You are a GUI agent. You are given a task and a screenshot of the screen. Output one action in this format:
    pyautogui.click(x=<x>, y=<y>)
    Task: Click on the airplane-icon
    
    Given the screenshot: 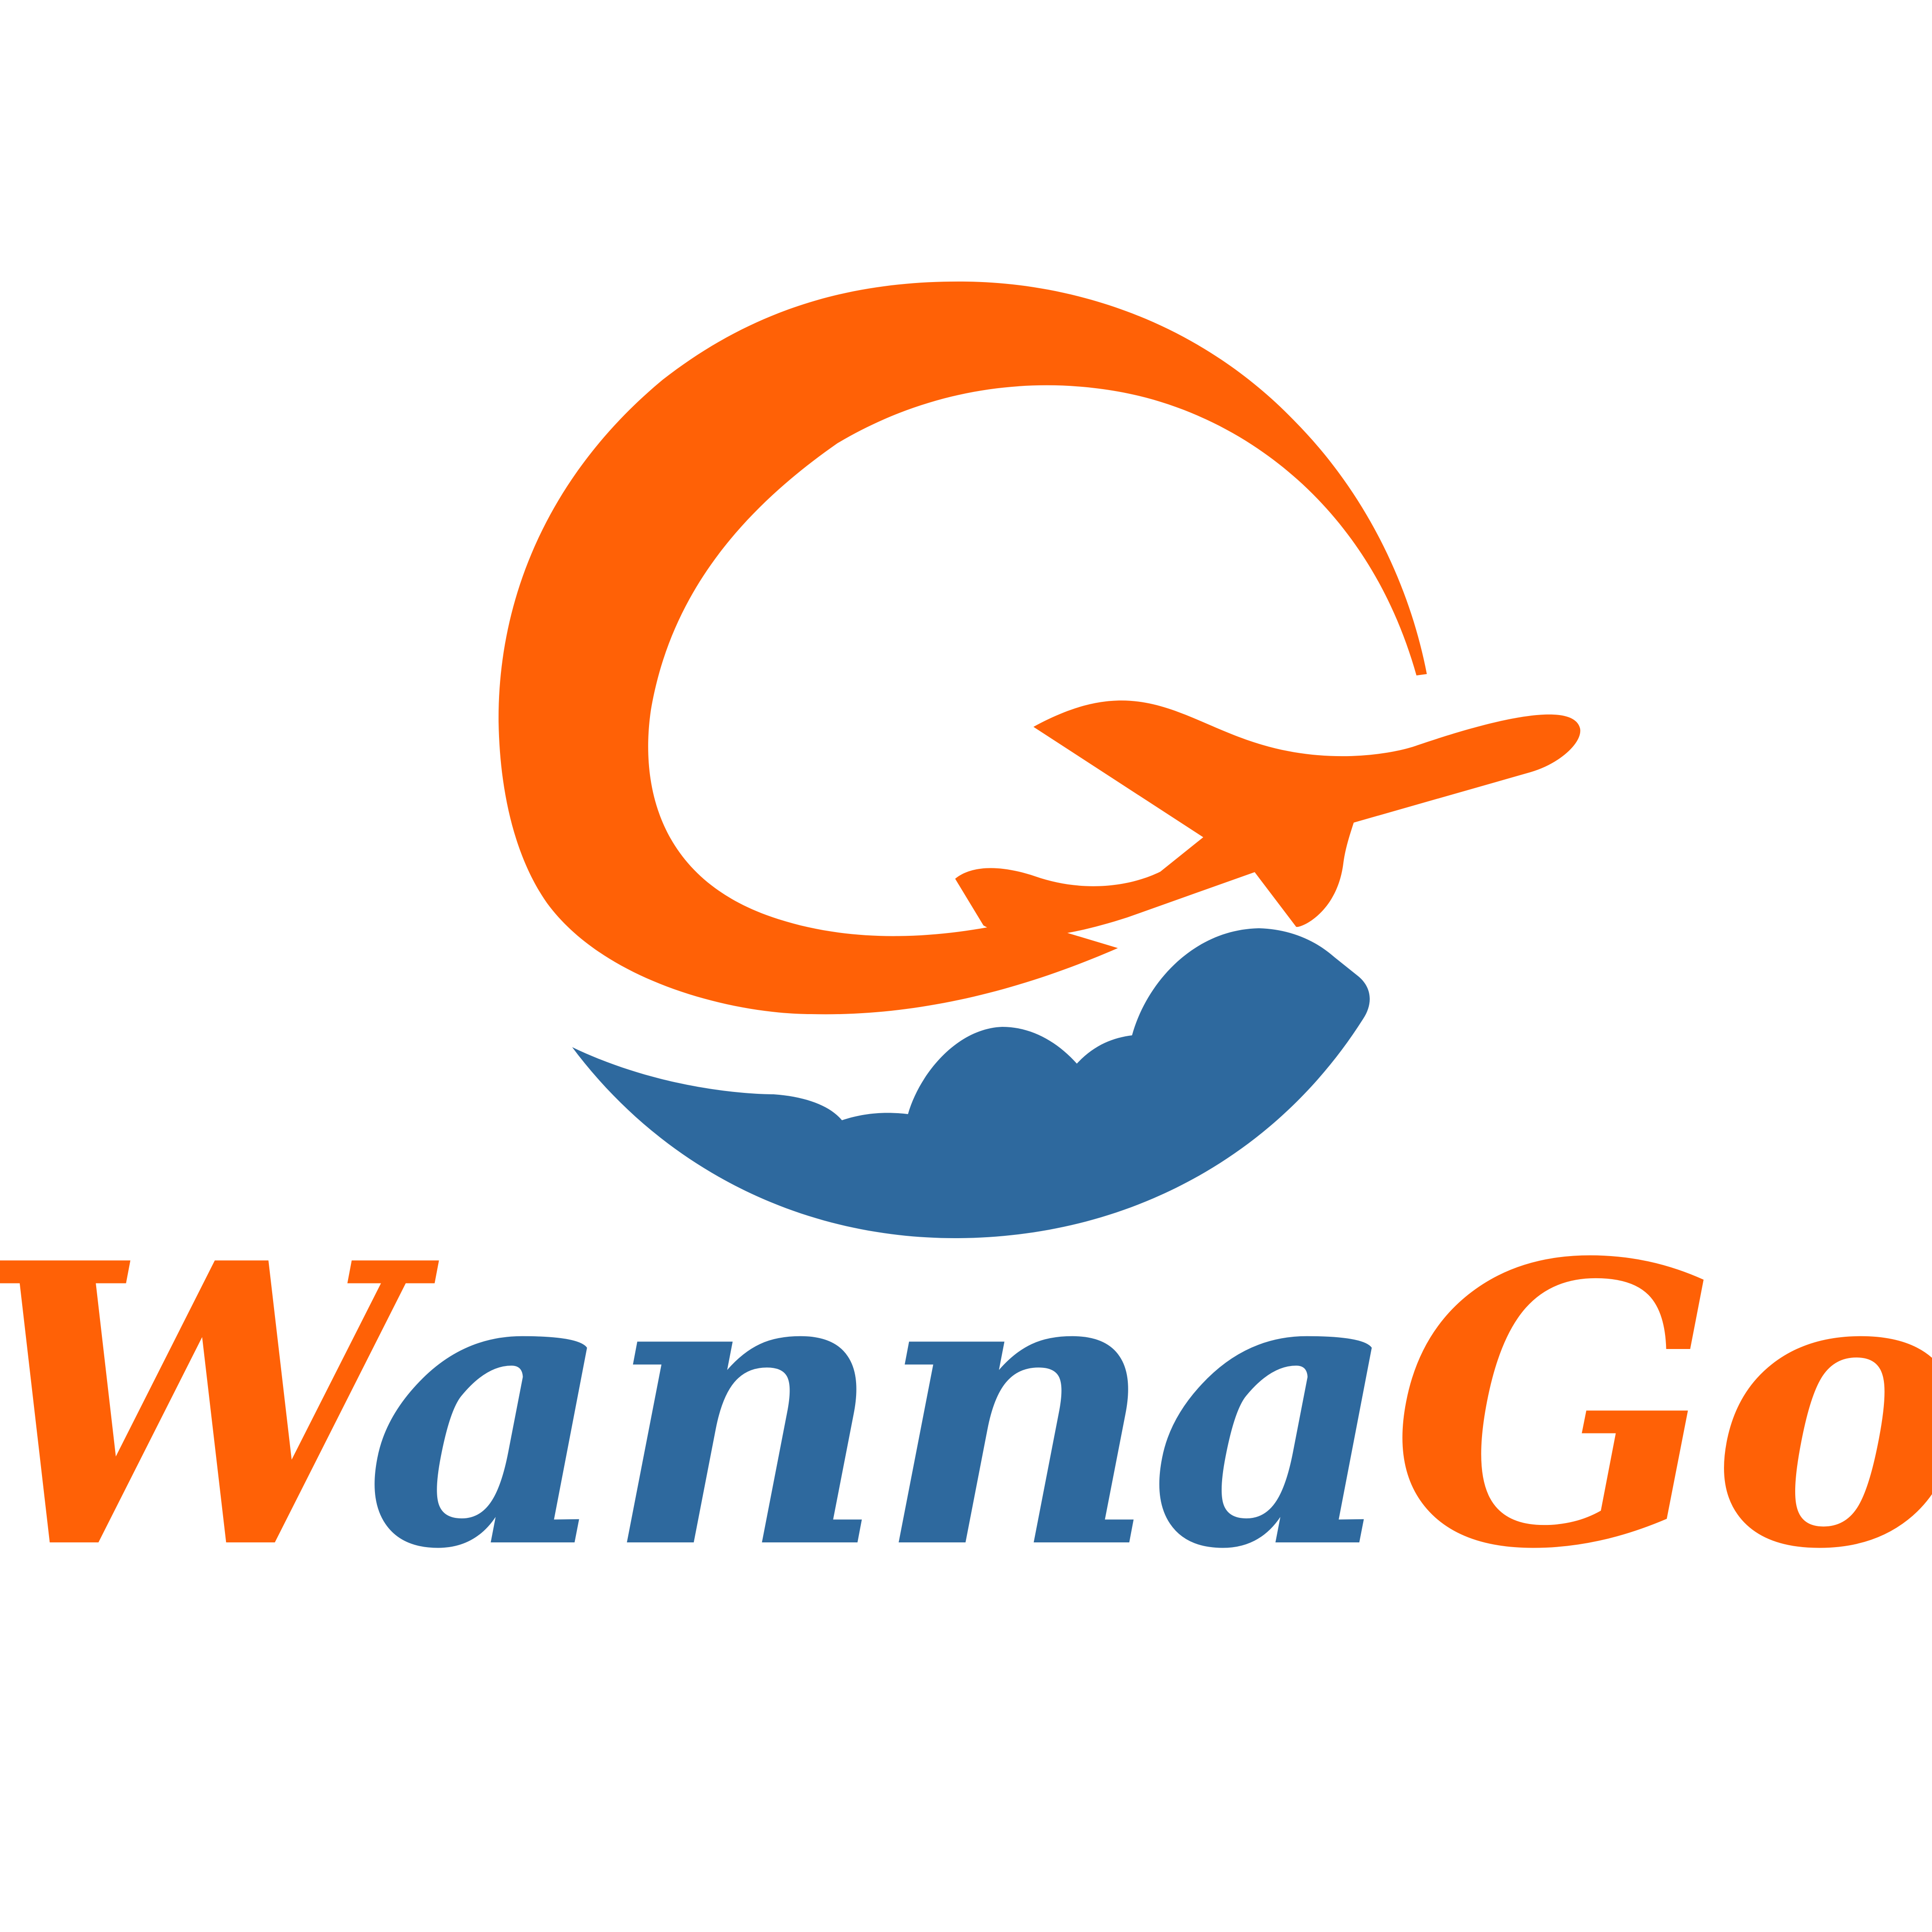 What is the action you would take?
    pyautogui.click(x=1268, y=818)
    